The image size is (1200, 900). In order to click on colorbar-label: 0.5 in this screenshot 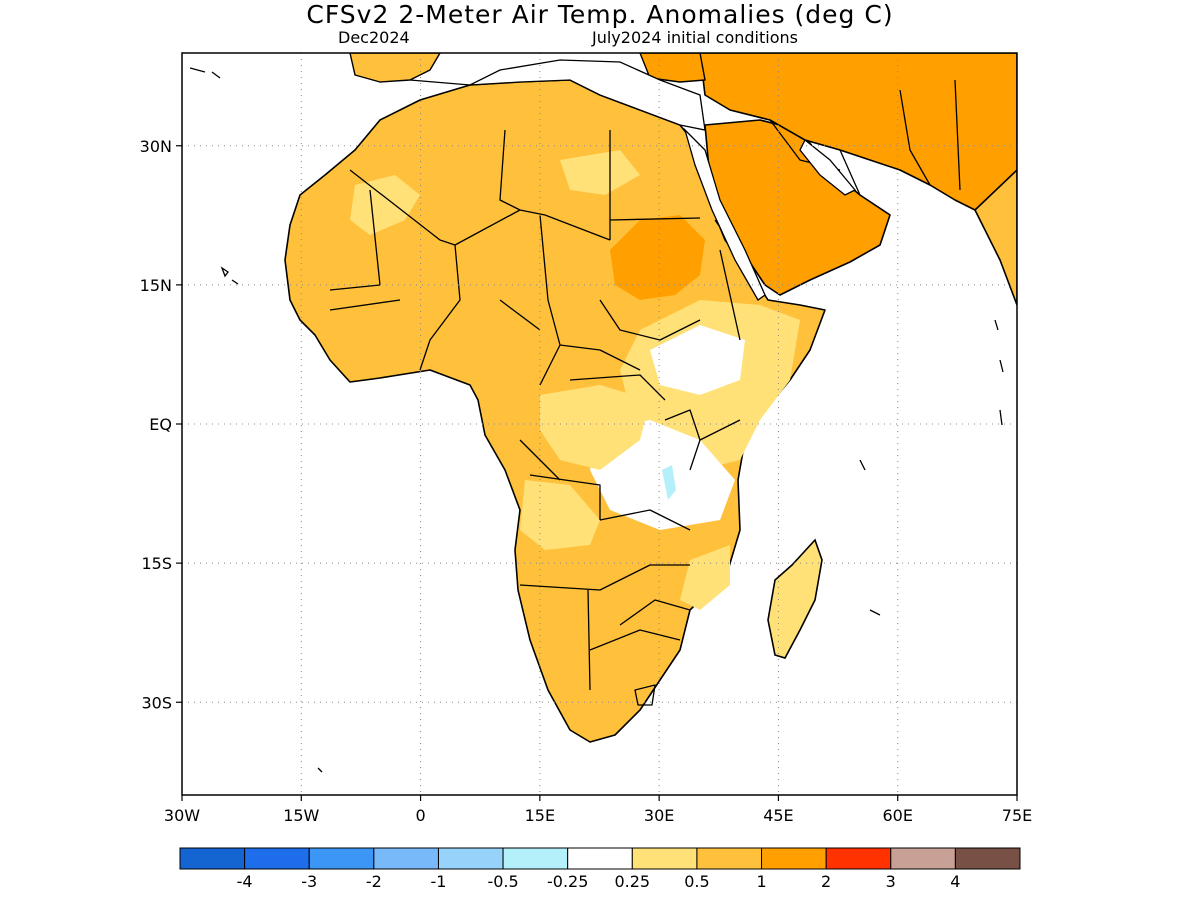, I will do `click(696, 881)`.